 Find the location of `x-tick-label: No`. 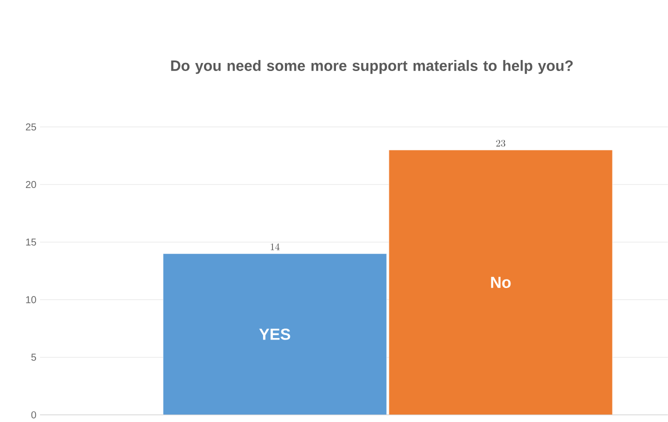

x-tick-label: No is located at coordinates (501, 282).